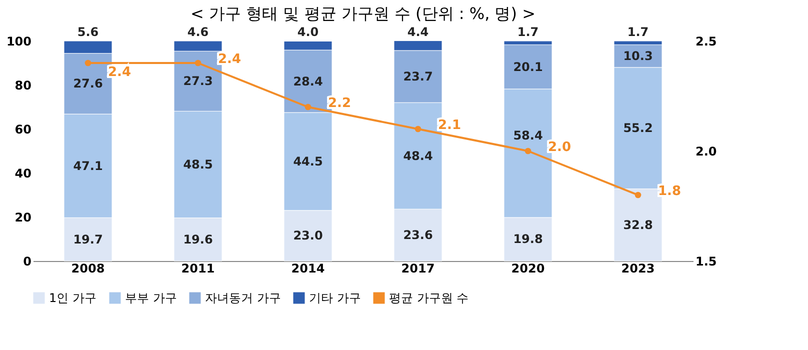 Image resolution: width=808 pixels, height=350 pixels. What do you see at coordinates (308, 235) in the screenshot?
I see `data-label: 23.0` at bounding box center [308, 235].